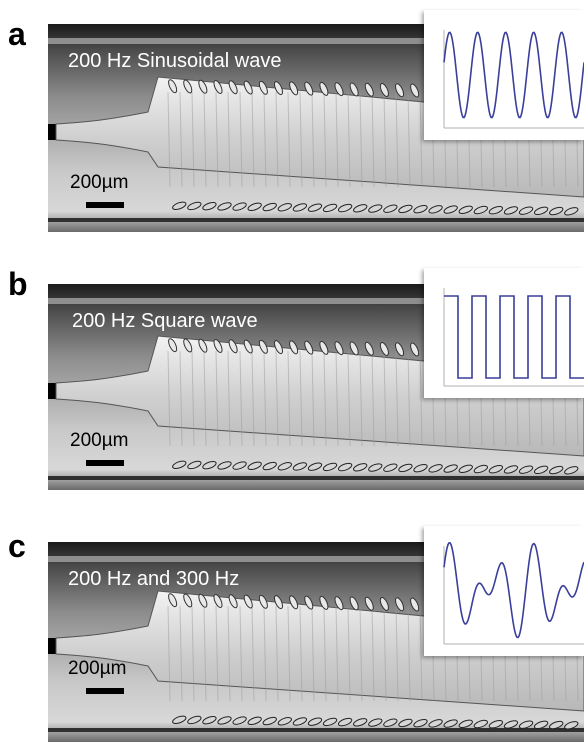 The width and height of the screenshot is (584, 742). What do you see at coordinates (513, 79) in the screenshot?
I see `waveform-plot-a` at bounding box center [513, 79].